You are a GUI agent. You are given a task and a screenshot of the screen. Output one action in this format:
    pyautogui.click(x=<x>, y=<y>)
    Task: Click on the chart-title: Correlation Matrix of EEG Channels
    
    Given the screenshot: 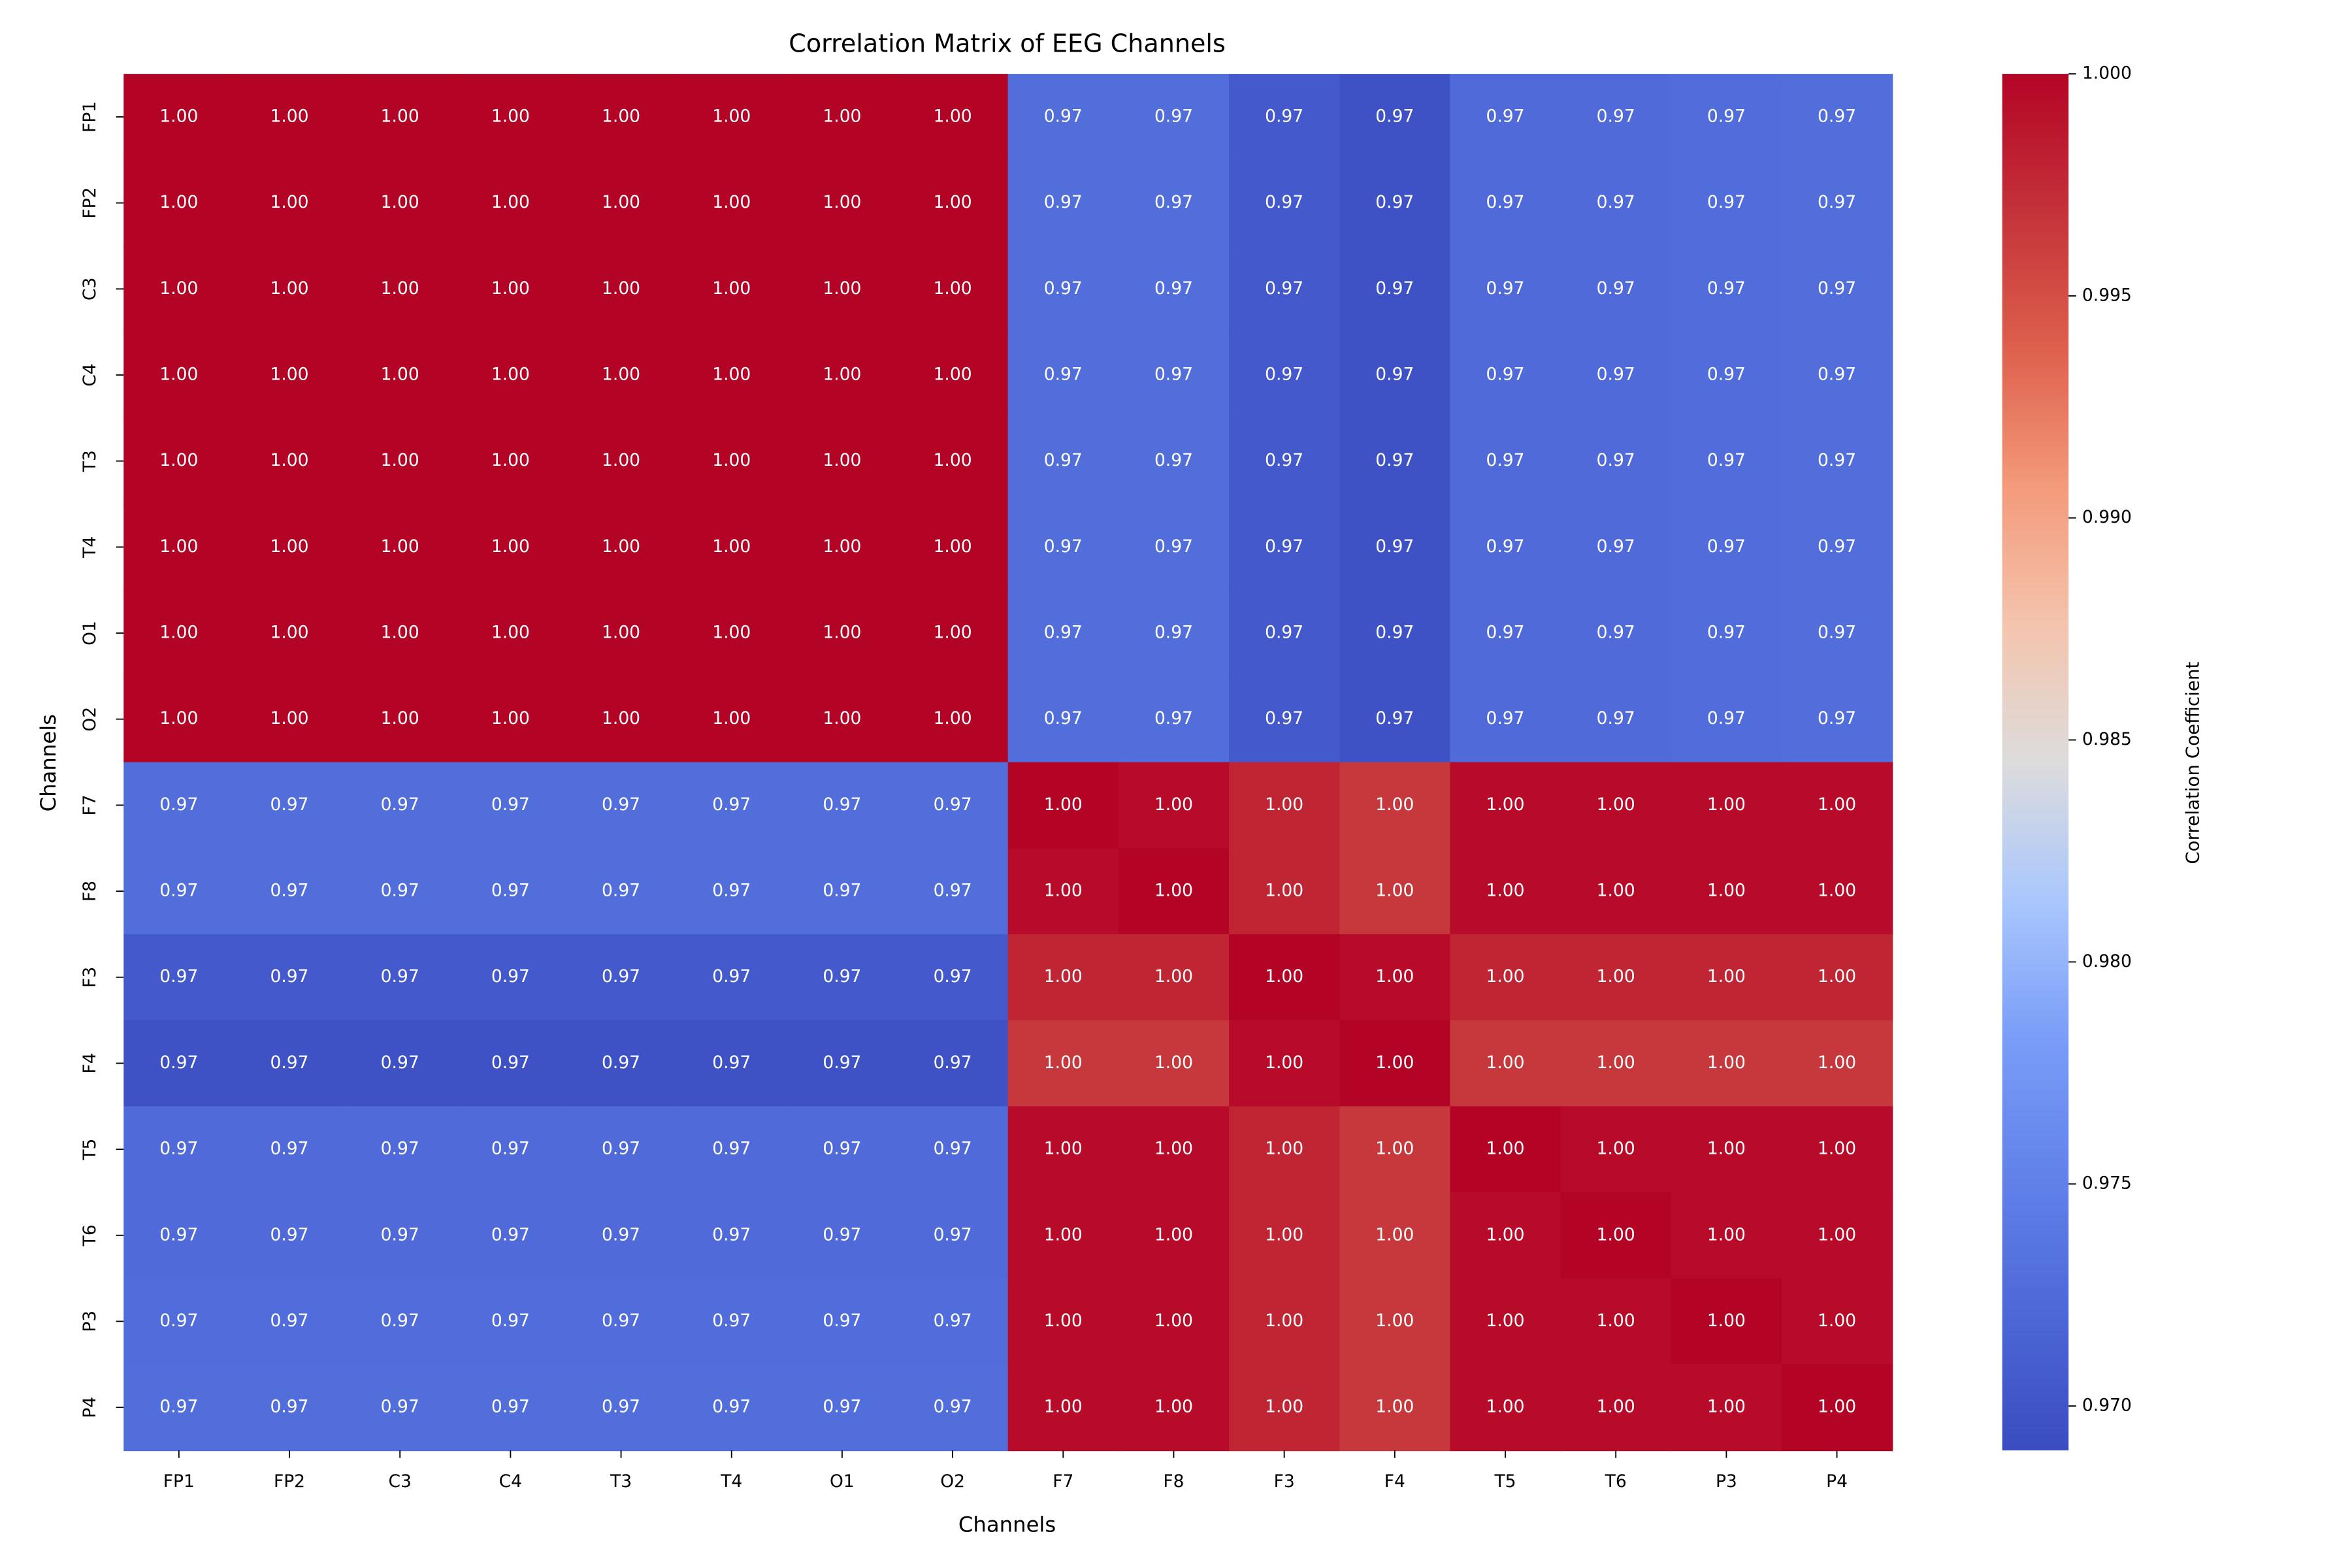 What is the action you would take?
    pyautogui.click(x=1007, y=43)
    